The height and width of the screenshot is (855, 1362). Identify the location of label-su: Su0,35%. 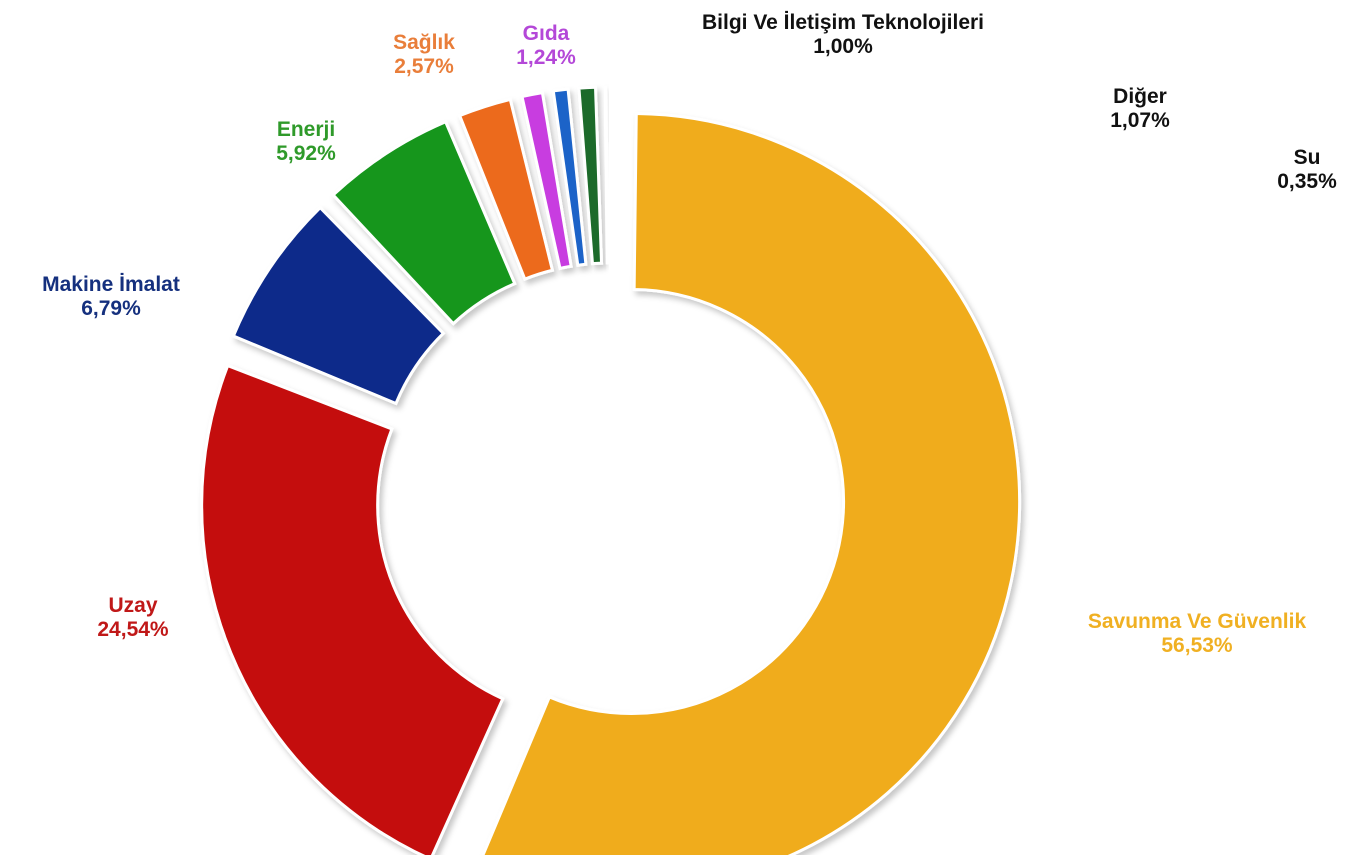
(1307, 169).